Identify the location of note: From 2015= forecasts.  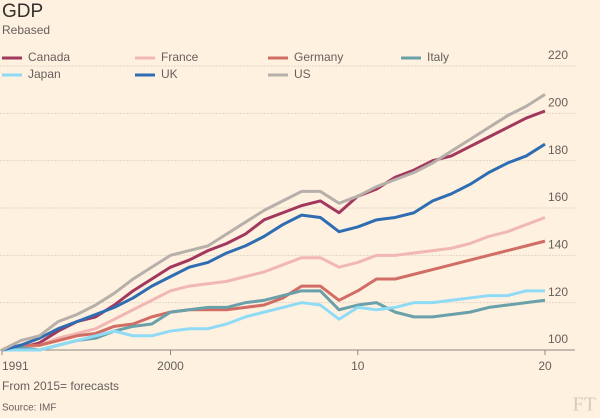
(60, 386).